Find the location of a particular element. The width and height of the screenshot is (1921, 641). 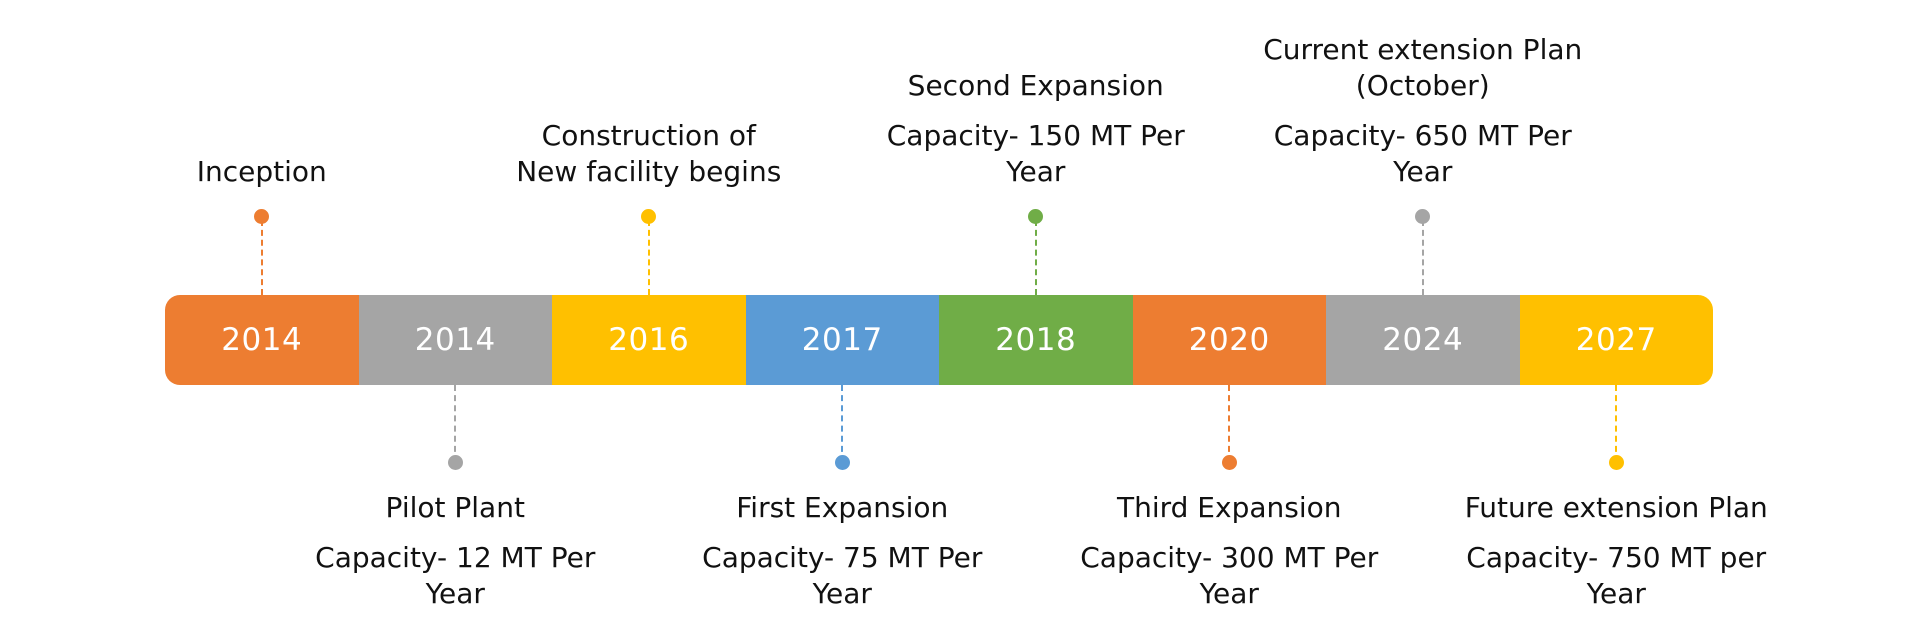

timeline-segment-3: 2016 is located at coordinates (649, 340).